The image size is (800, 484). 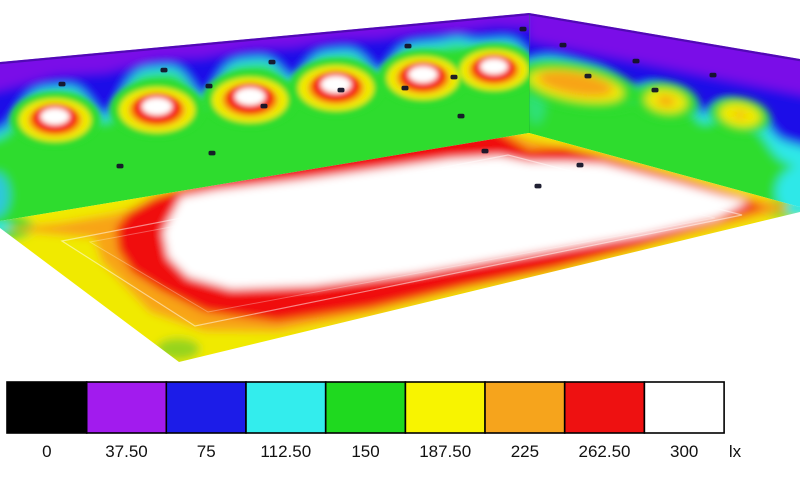 What do you see at coordinates (735, 451) in the screenshot?
I see `svg-text: lx` at bounding box center [735, 451].